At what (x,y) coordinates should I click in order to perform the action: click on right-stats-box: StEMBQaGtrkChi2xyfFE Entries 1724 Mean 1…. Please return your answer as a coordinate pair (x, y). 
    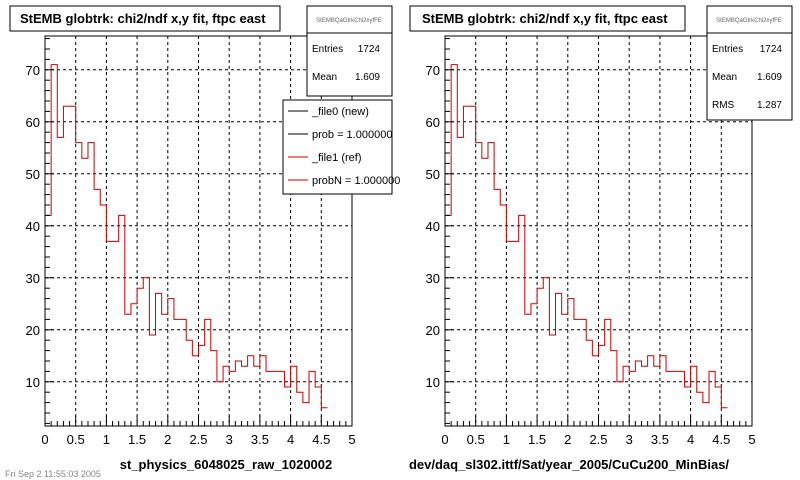
    Looking at the image, I should click on (749, 63).